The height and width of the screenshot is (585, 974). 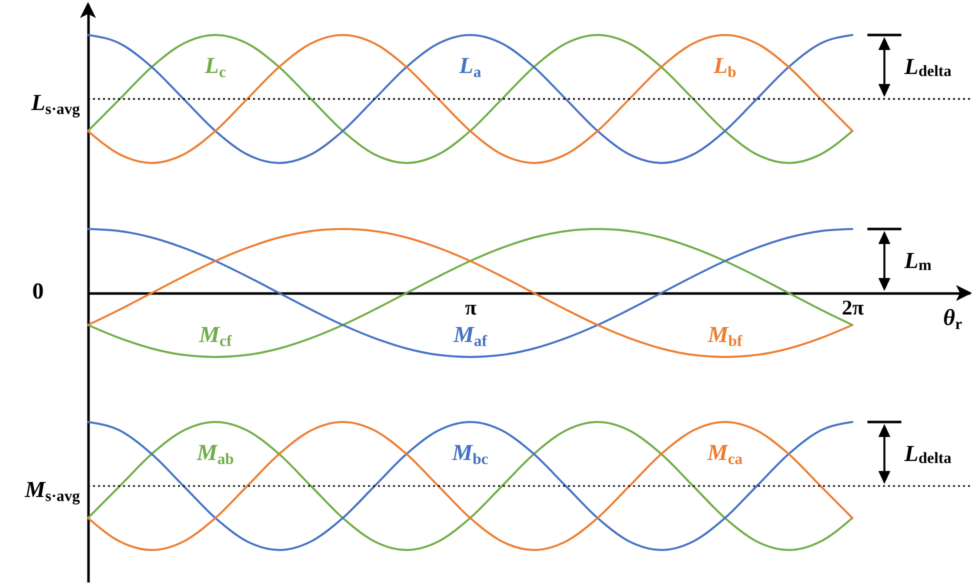 What do you see at coordinates (470, 308) in the screenshot?
I see `x-tick-label: π` at bounding box center [470, 308].